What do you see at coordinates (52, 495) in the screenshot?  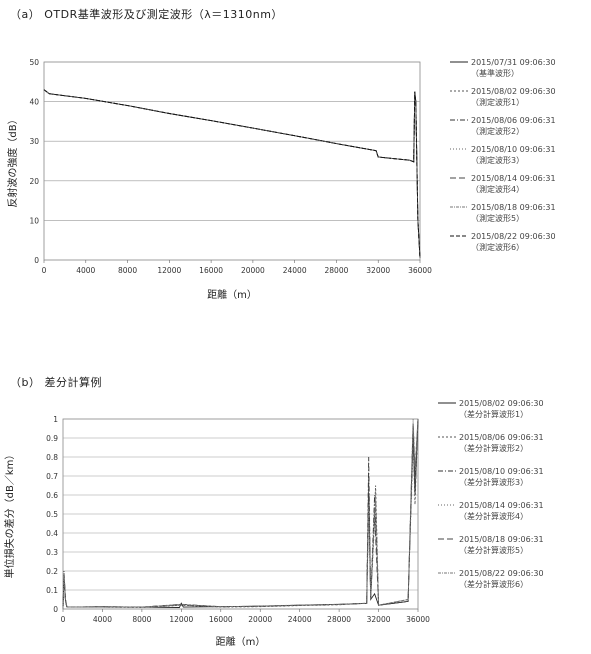 I see `y-tick-label: 0.6` at bounding box center [52, 495].